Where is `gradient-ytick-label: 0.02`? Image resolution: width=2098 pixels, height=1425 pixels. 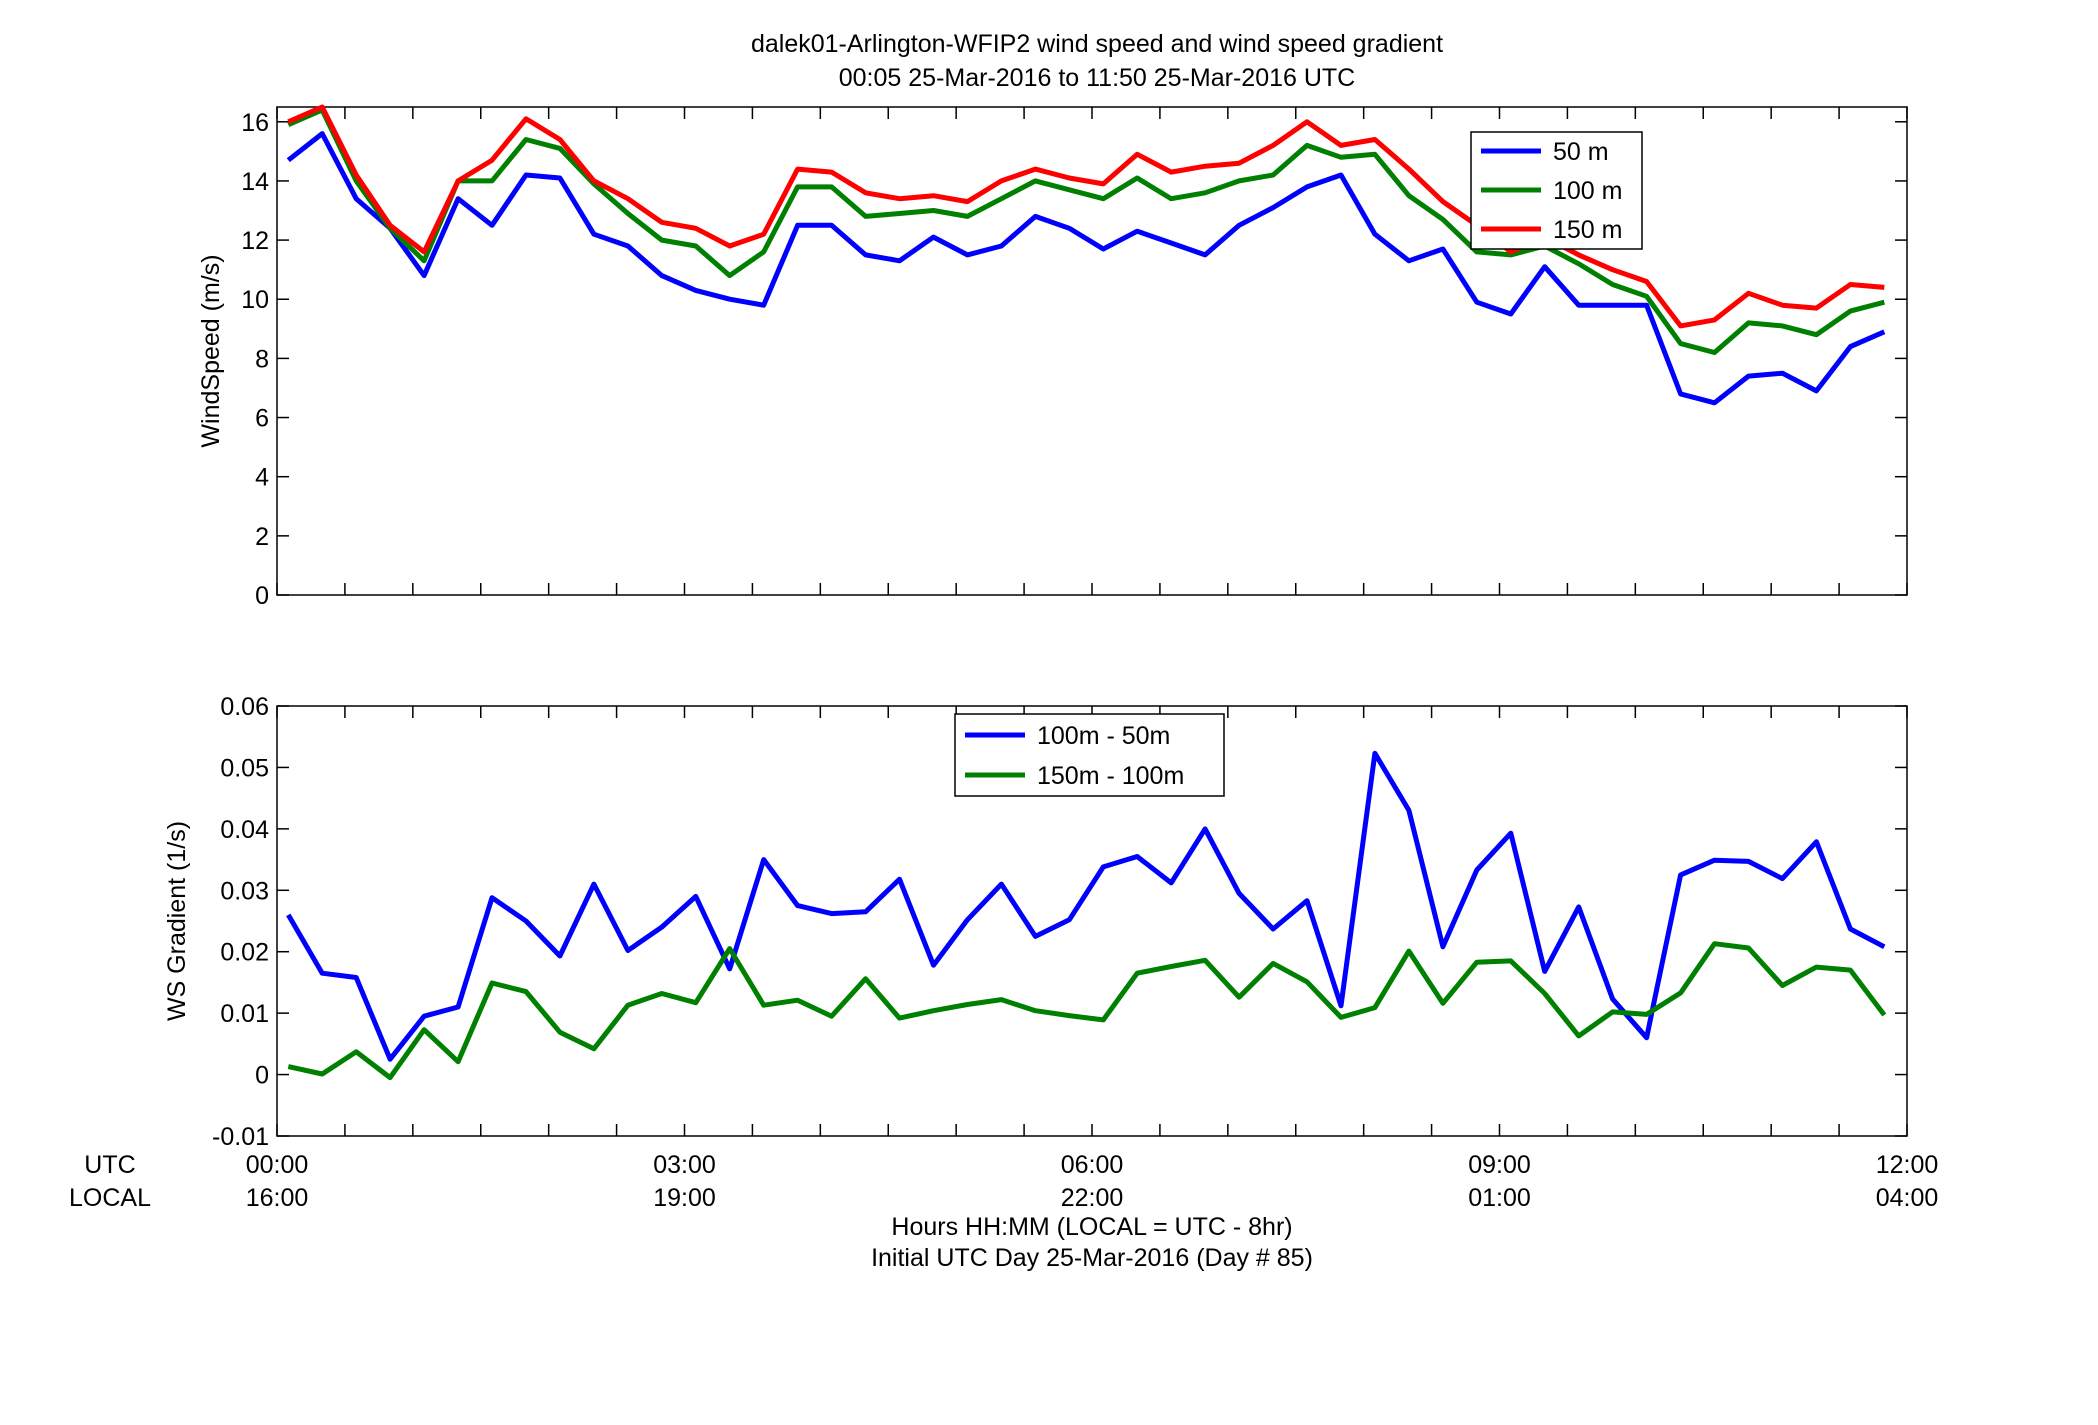 gradient-ytick-label: 0.02 is located at coordinates (244, 953).